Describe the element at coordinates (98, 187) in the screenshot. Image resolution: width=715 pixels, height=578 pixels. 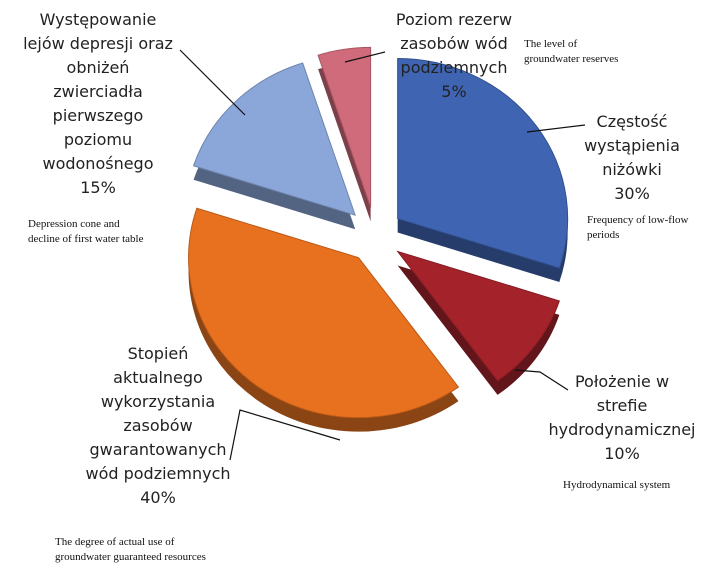
I see `value-label: 15%` at that location.